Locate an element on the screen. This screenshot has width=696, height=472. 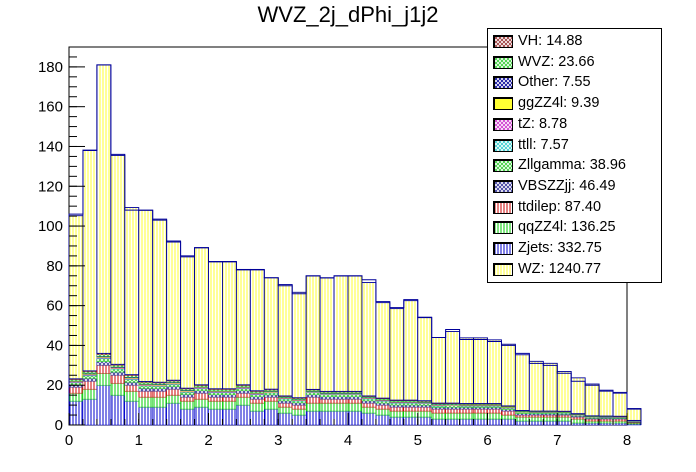
x-tick-label: 5 is located at coordinates (418, 440).